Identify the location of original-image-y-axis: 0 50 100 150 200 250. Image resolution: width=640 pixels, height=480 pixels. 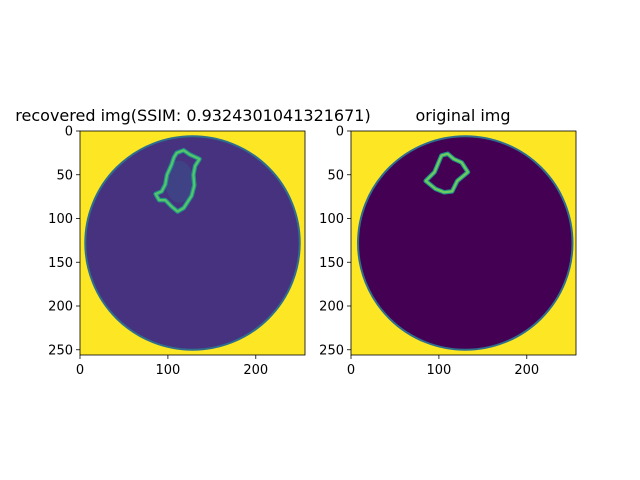
(335, 241).